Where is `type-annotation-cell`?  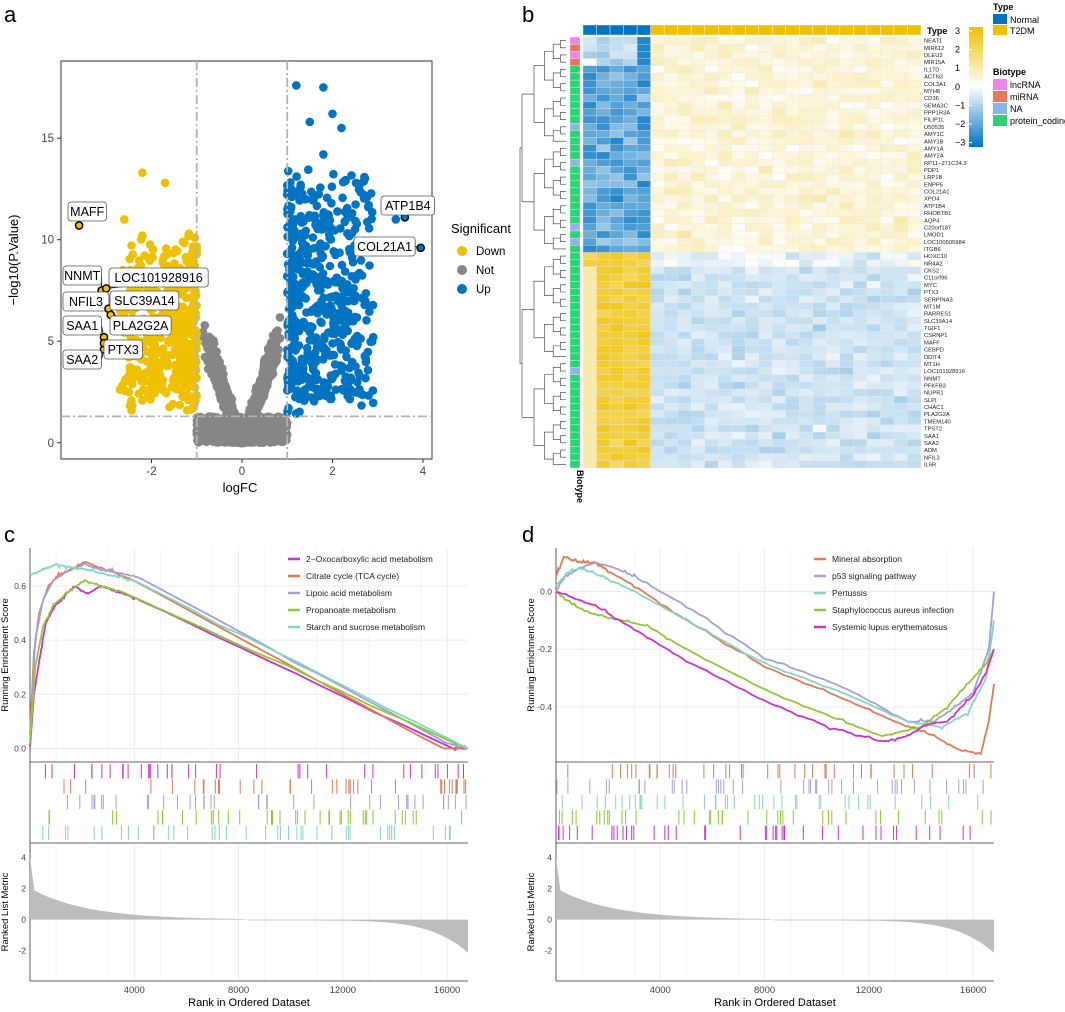 type-annotation-cell is located at coordinates (765, 30).